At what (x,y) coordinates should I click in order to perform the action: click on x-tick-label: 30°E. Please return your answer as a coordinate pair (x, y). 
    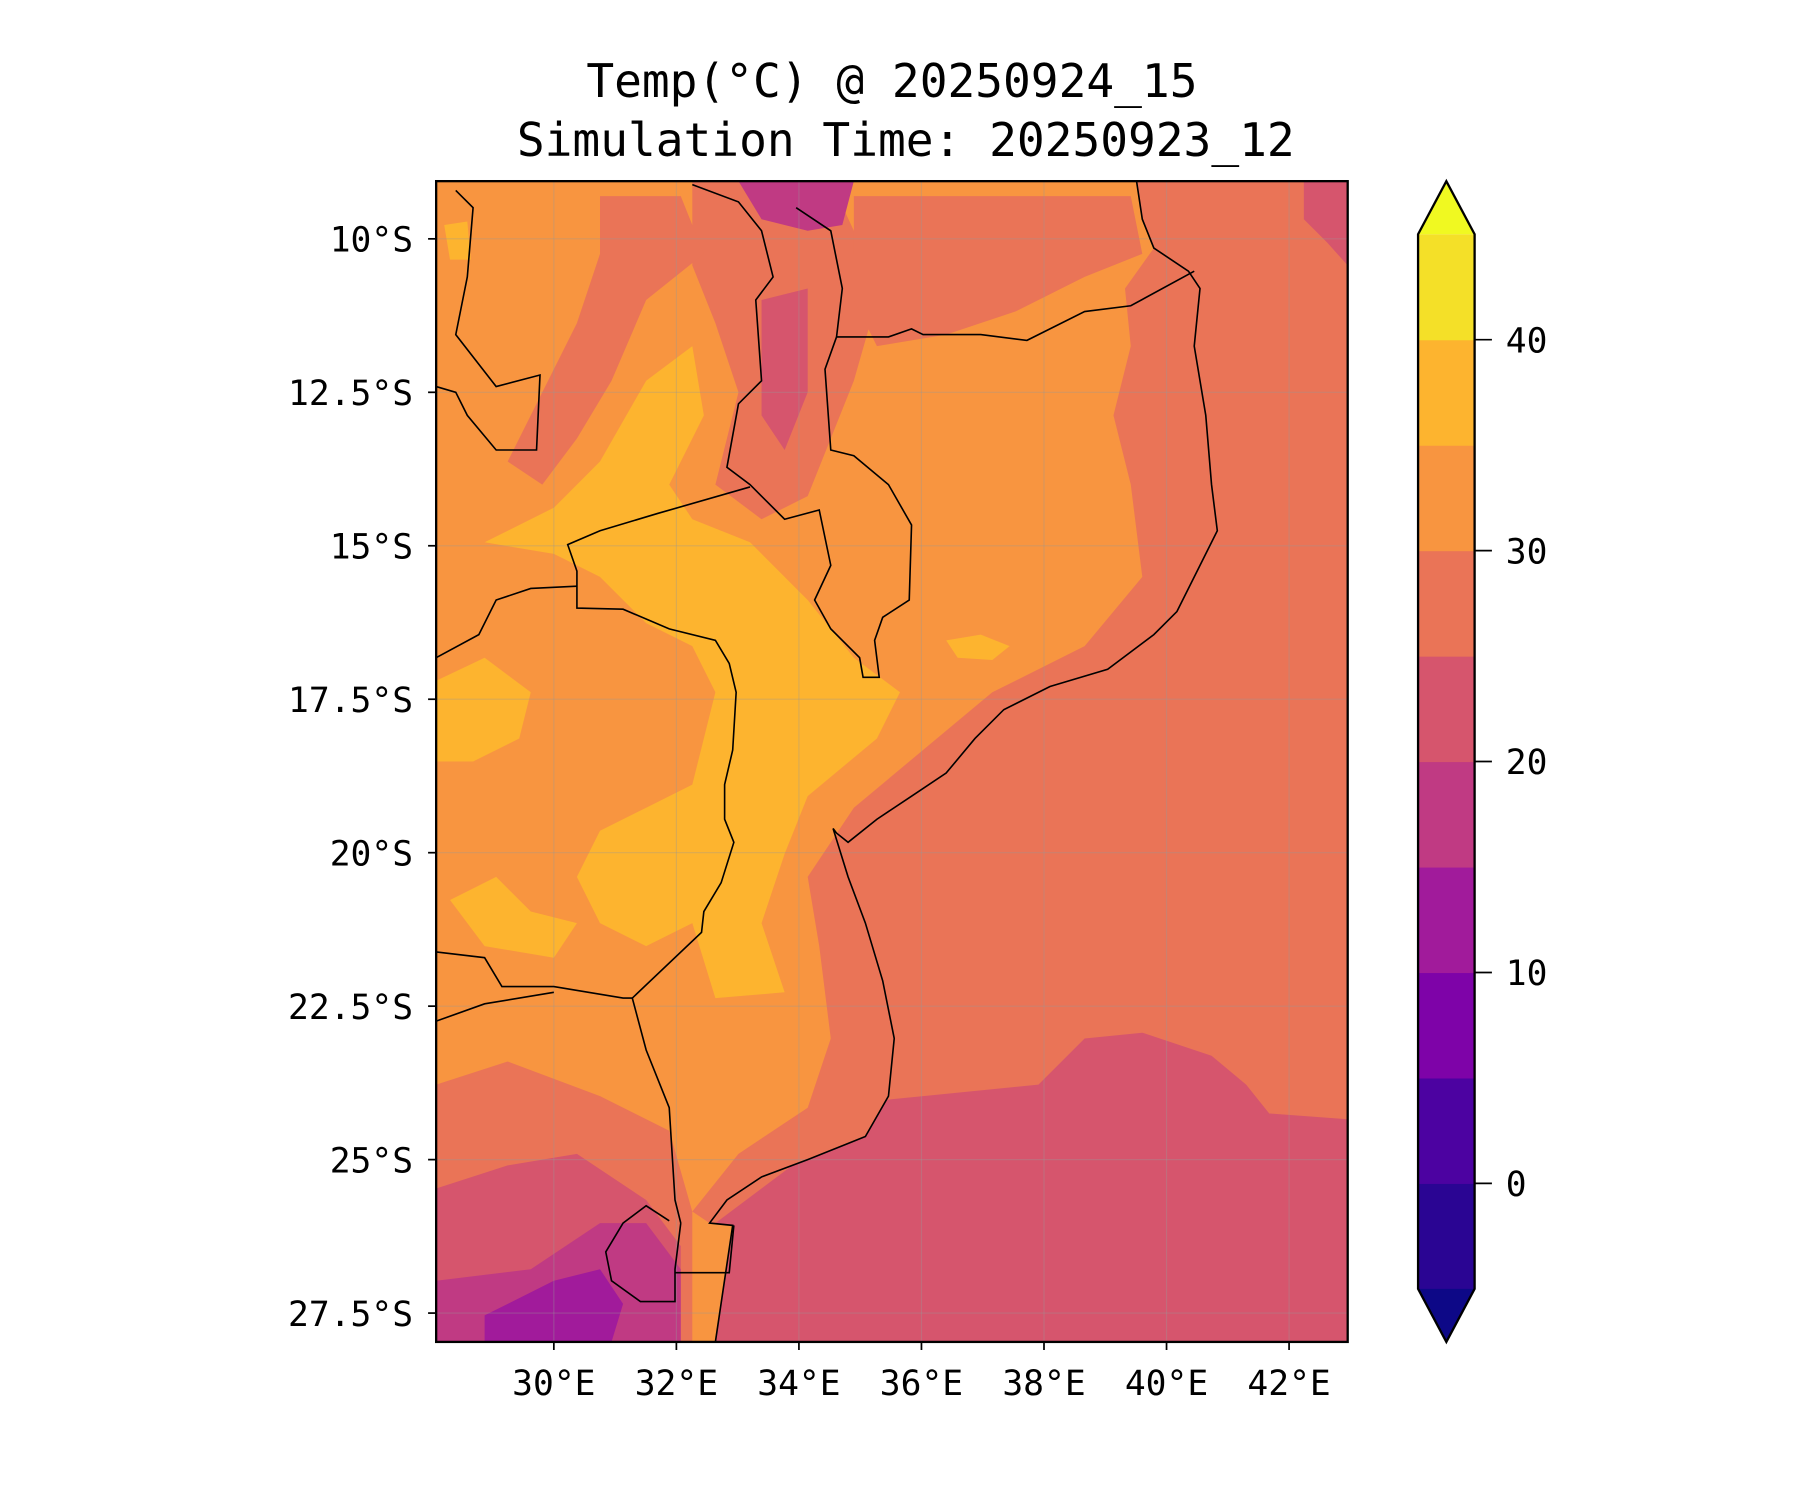
    Looking at the image, I should click on (553, 1384).